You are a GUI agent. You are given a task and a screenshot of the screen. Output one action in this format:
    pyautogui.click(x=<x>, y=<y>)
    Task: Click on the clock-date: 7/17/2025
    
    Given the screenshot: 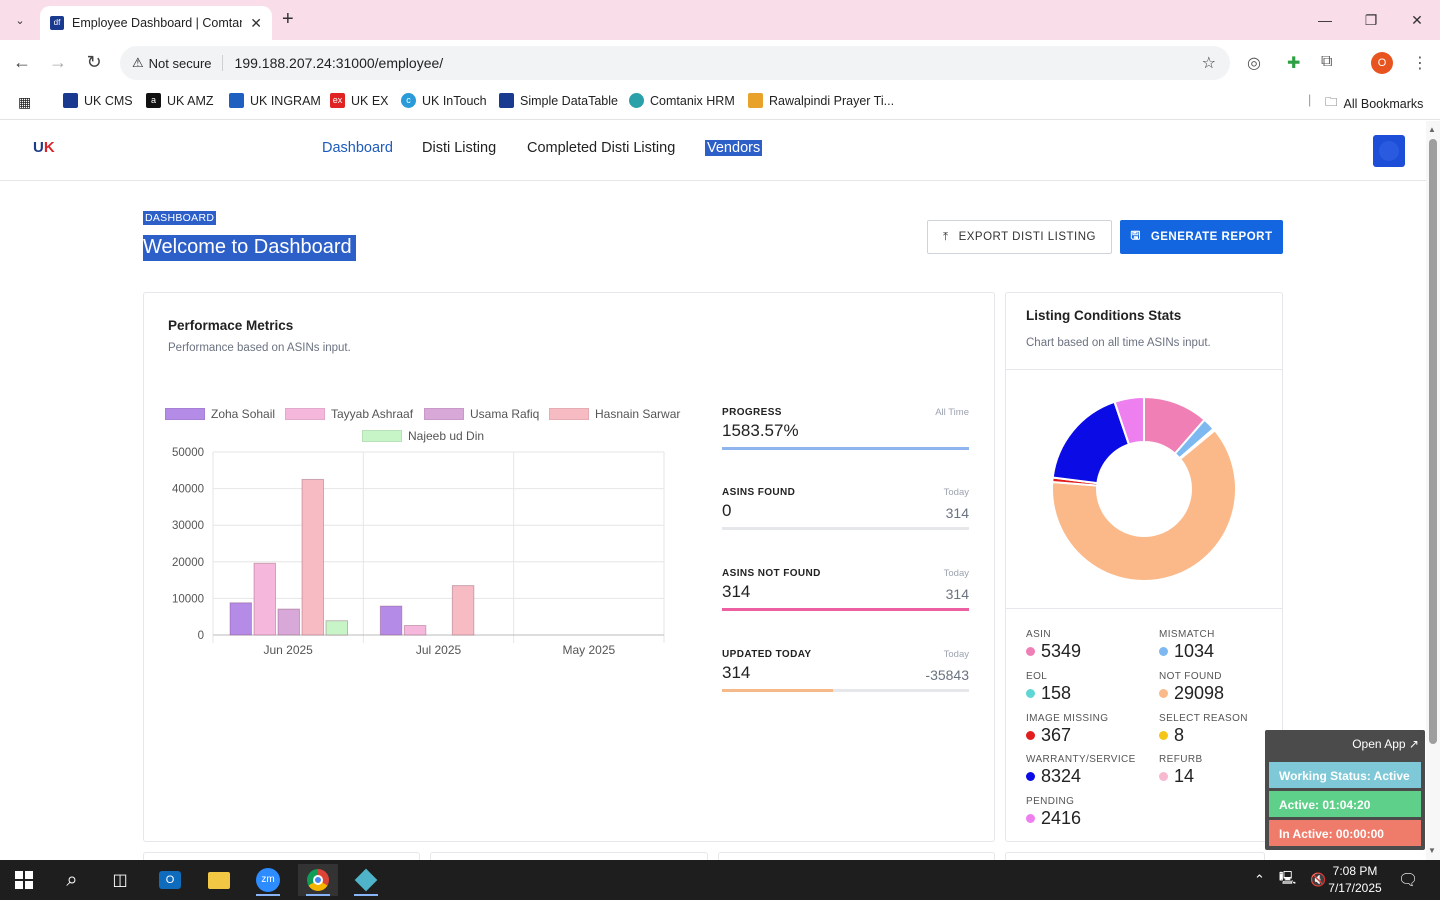 What is the action you would take?
    pyautogui.click(x=1355, y=888)
    